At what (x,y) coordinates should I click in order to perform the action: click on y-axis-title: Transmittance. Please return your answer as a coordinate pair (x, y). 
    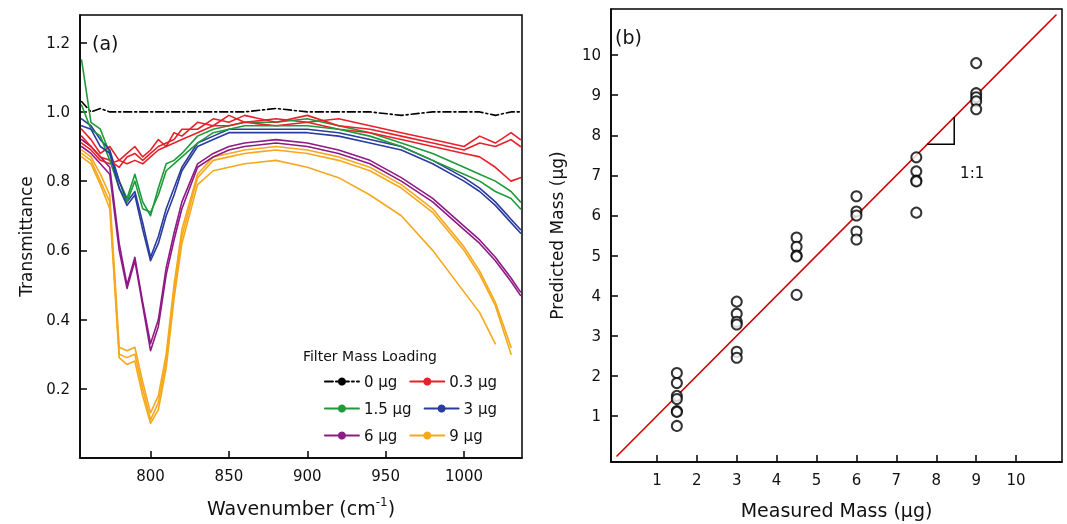
    Looking at the image, I should click on (25, 237).